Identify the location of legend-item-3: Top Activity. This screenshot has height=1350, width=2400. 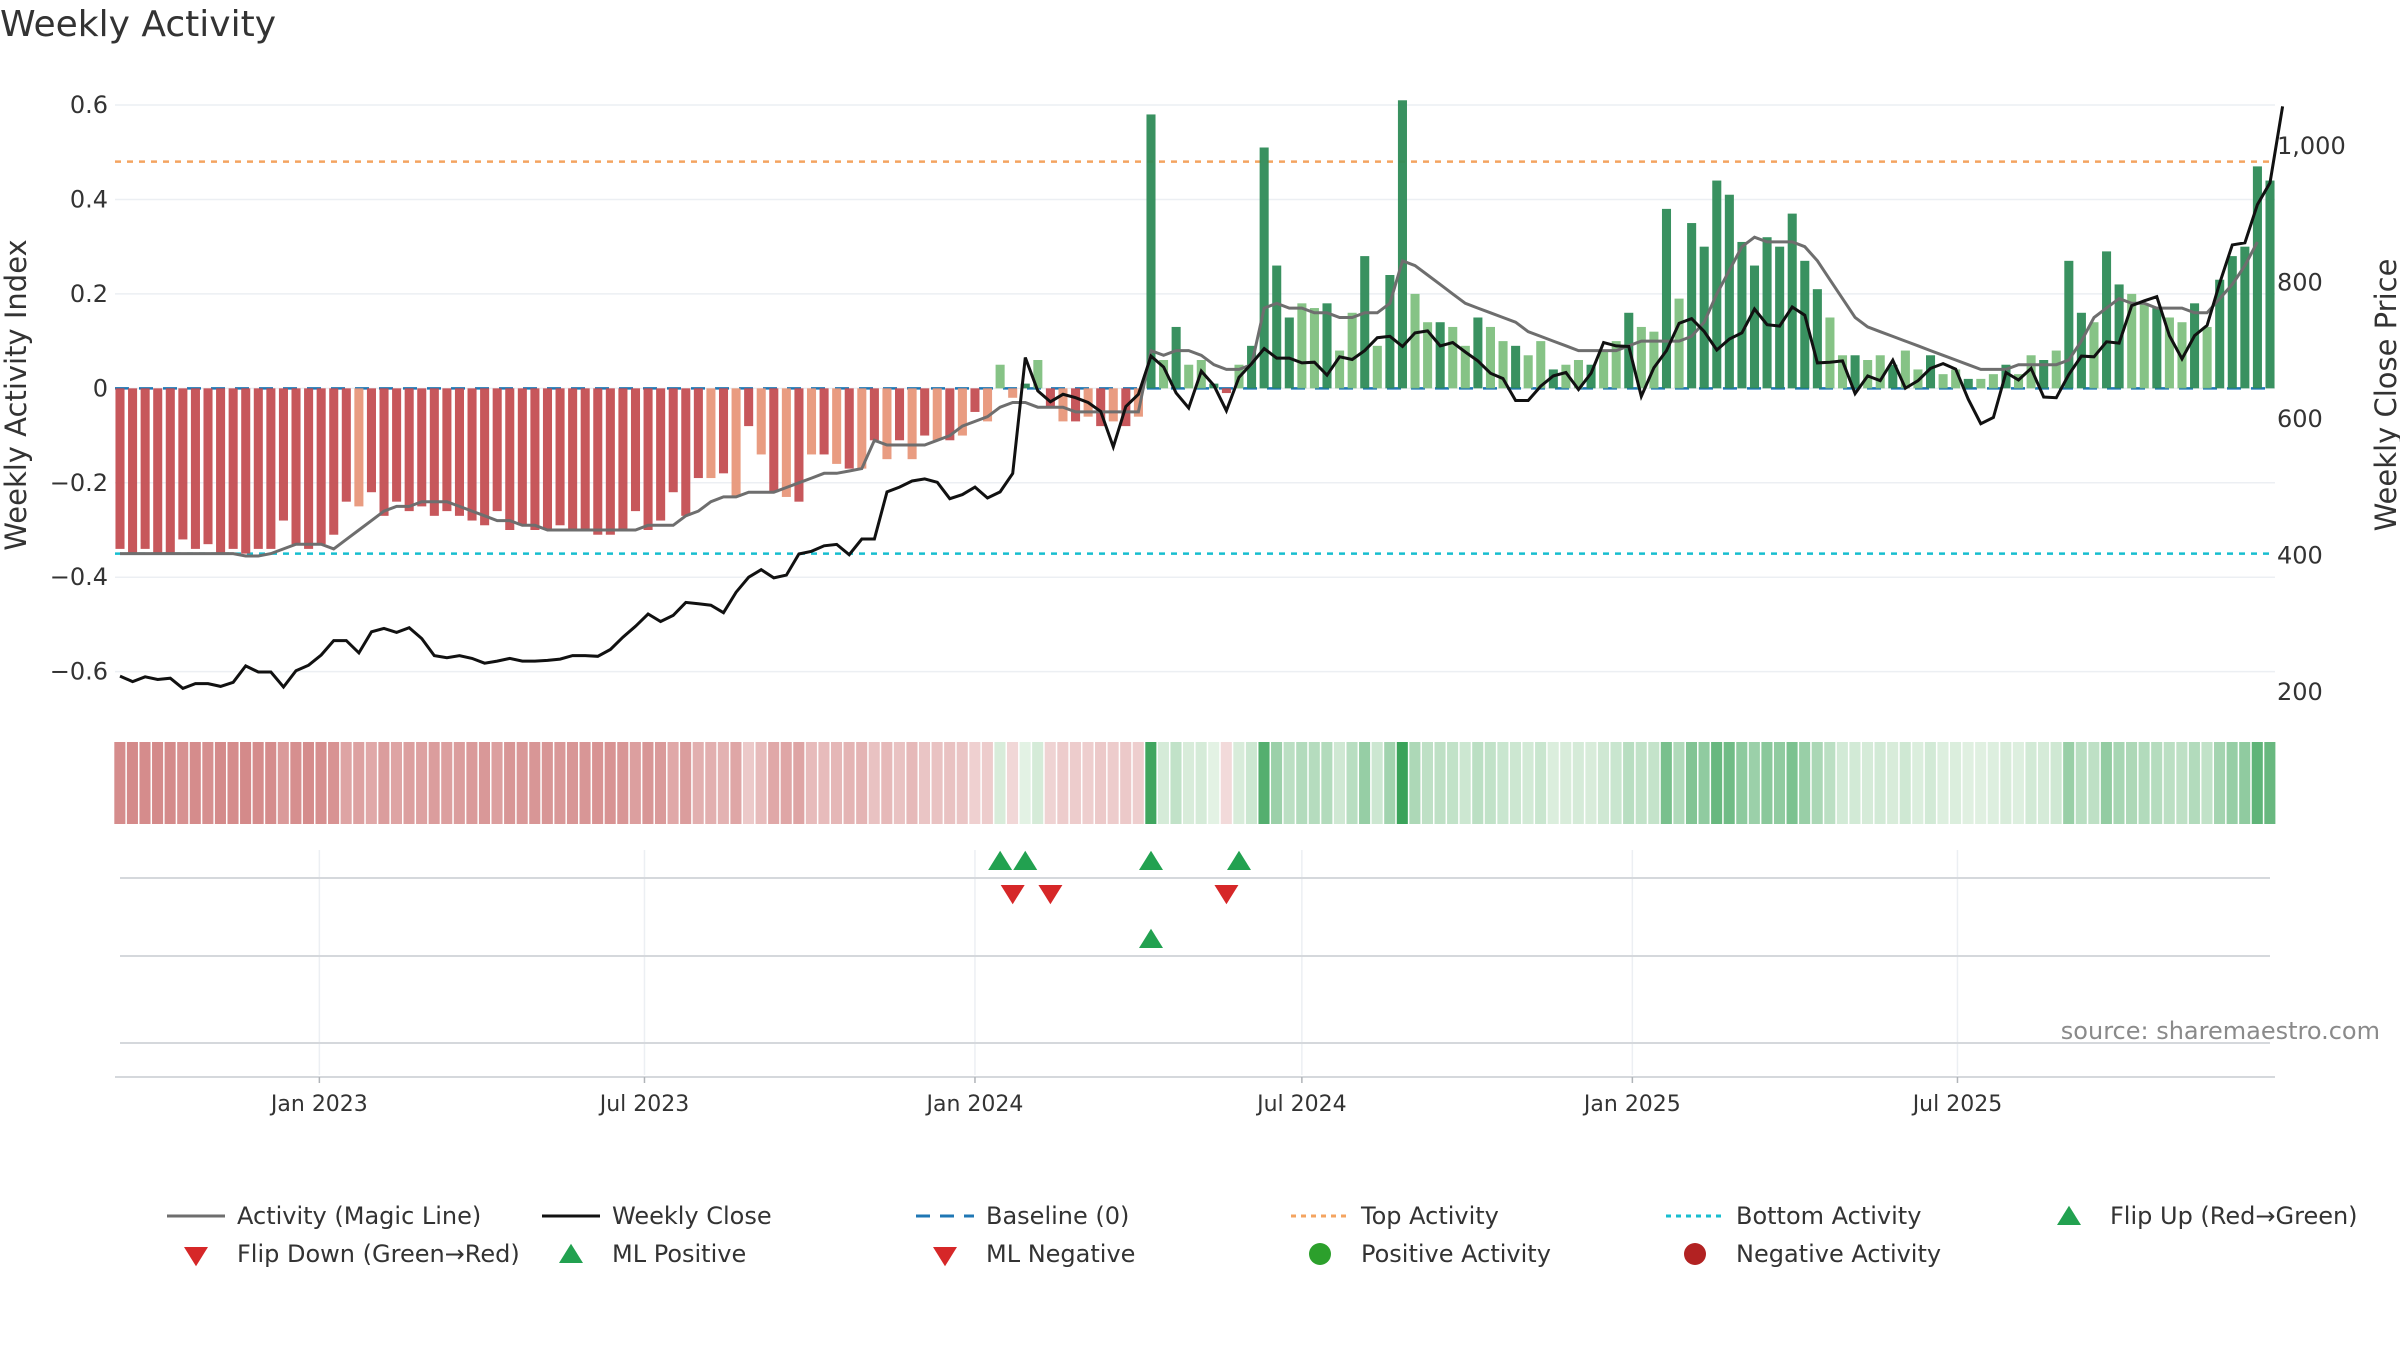
(1395, 1216).